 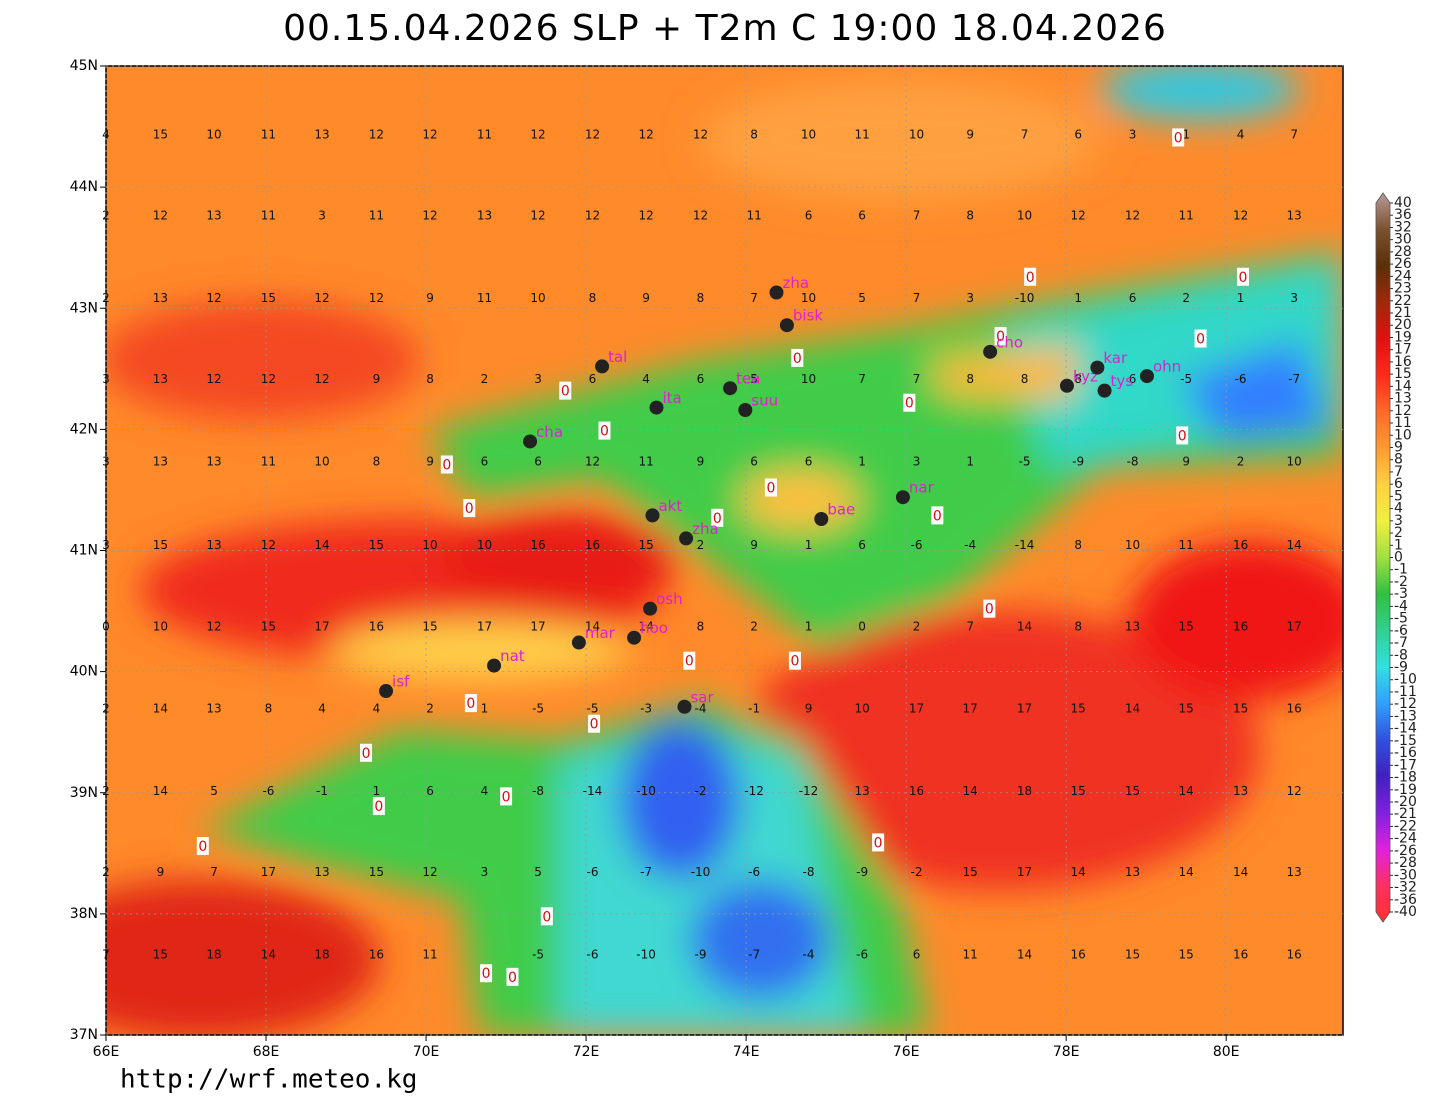 What do you see at coordinates (1403, 411) in the screenshot?
I see `colorbar-label: 12` at bounding box center [1403, 411].